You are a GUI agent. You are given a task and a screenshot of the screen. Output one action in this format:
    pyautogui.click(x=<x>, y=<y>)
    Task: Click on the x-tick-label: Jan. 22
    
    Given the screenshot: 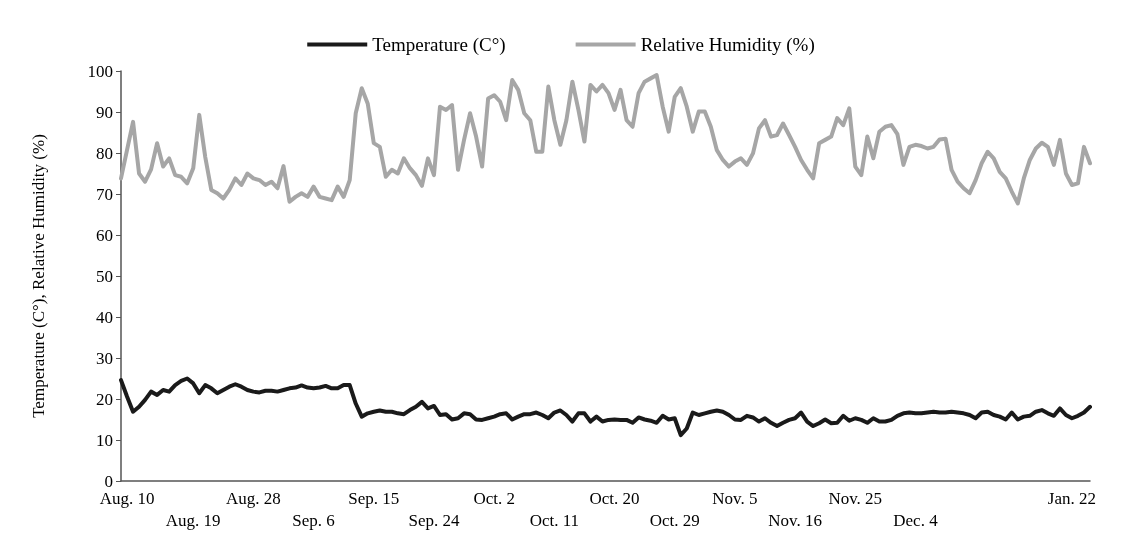 What is the action you would take?
    pyautogui.click(x=1072, y=498)
    